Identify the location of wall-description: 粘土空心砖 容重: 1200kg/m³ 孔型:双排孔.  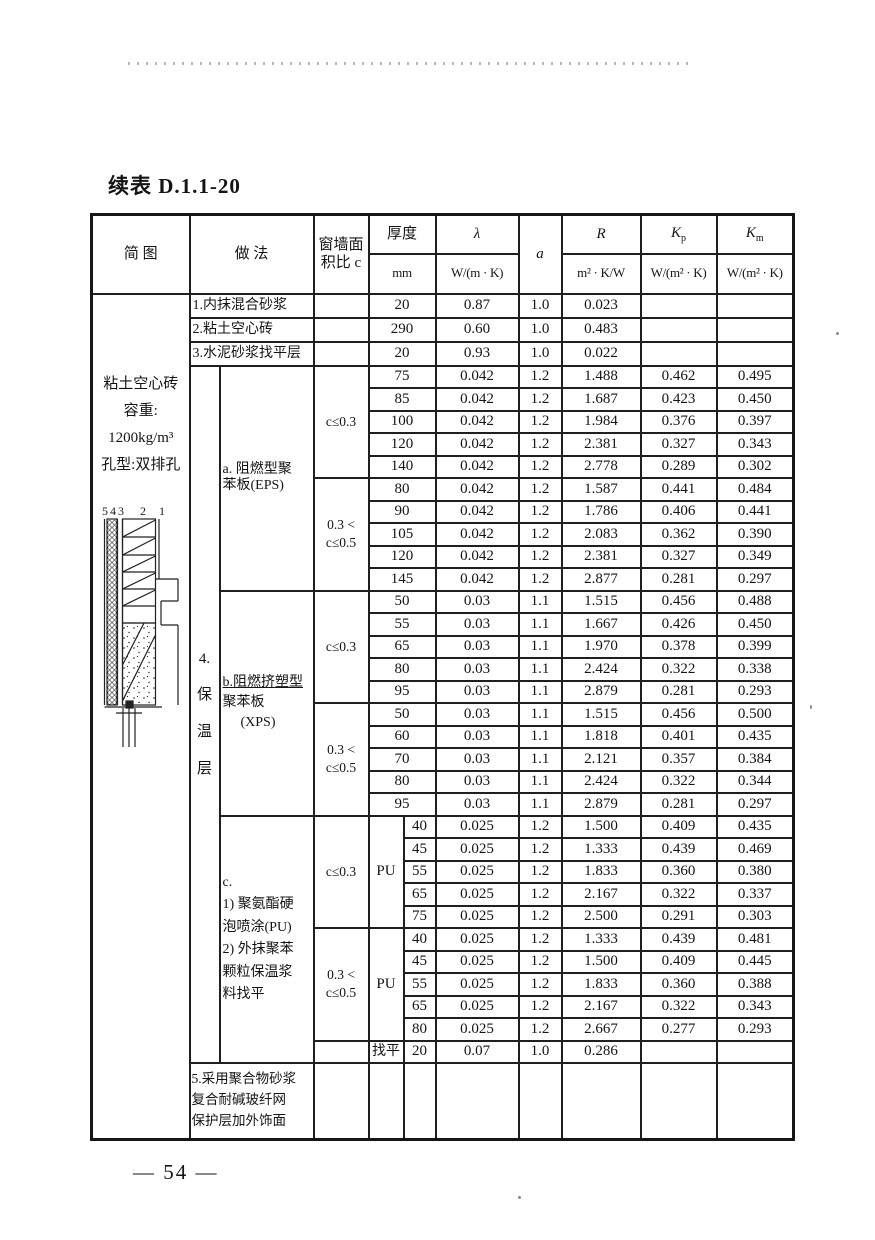
(141, 424).